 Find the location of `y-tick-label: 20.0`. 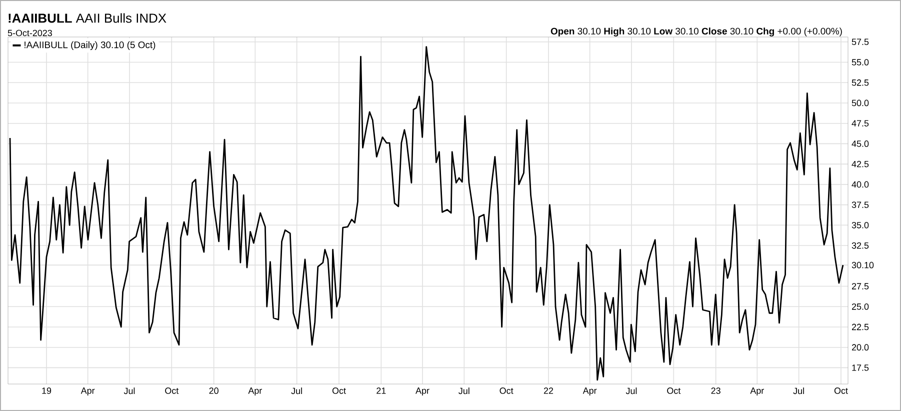

y-tick-label: 20.0 is located at coordinates (860, 347).